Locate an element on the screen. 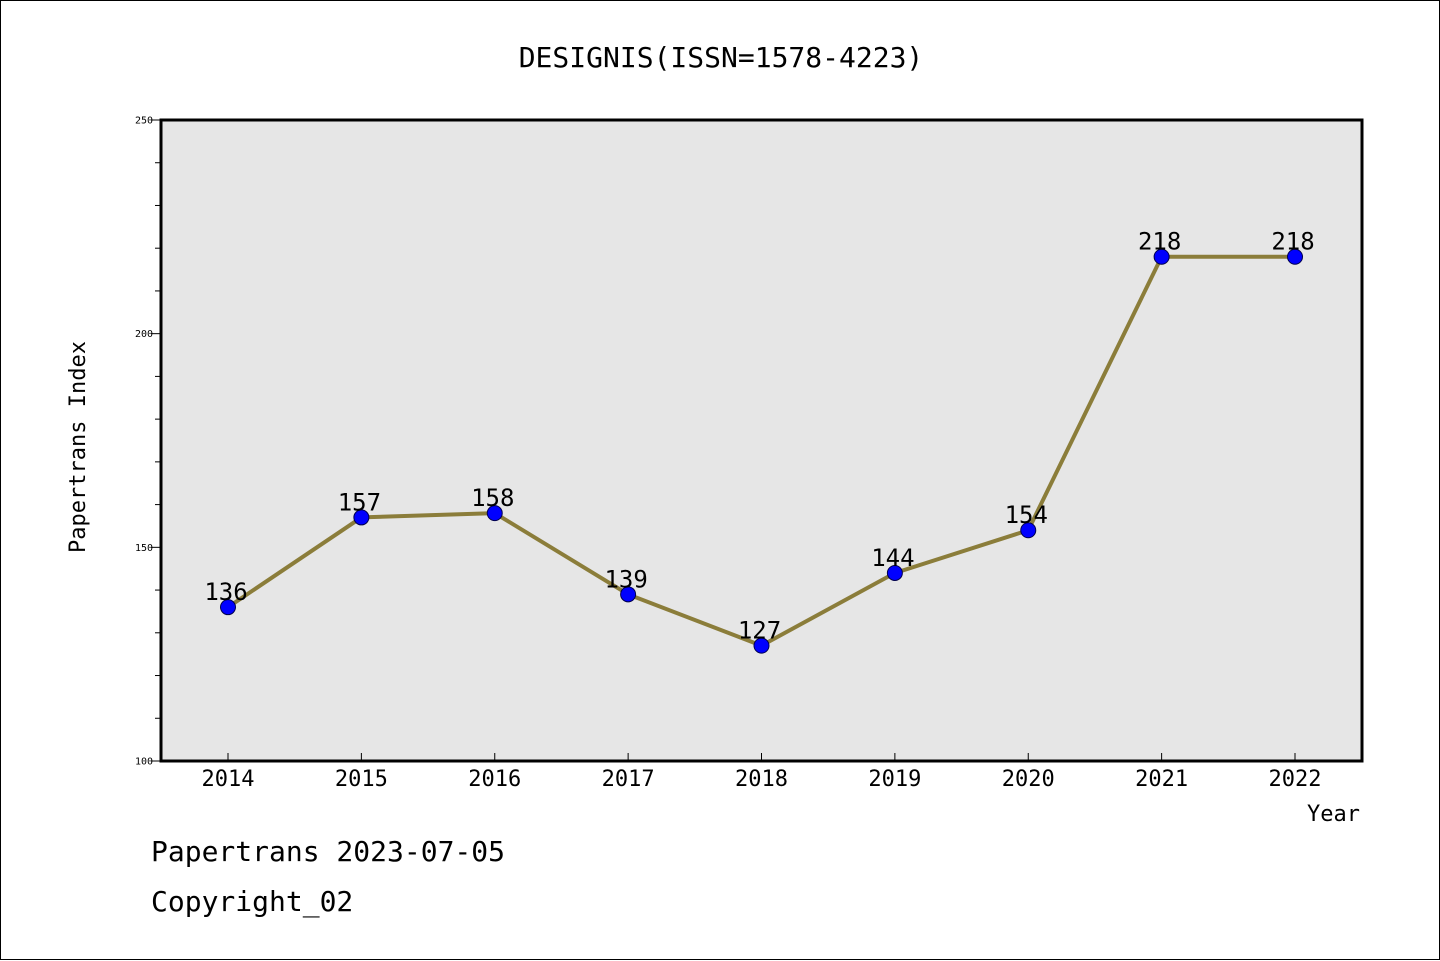 The width and height of the screenshot is (1440, 961). x-axis-label: Year is located at coordinates (1333, 814).